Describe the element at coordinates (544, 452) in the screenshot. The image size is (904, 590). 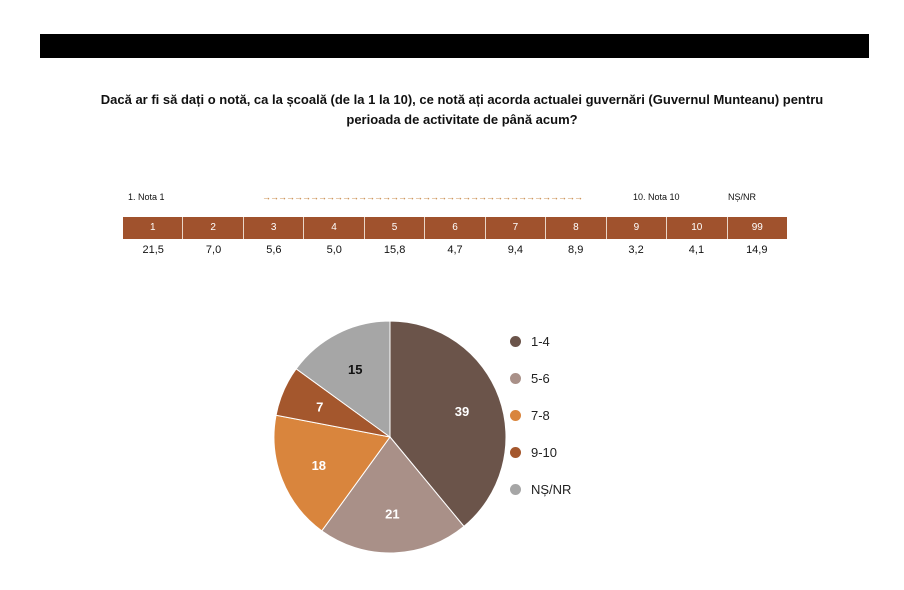
I see `legend-label: 9-10` at that location.